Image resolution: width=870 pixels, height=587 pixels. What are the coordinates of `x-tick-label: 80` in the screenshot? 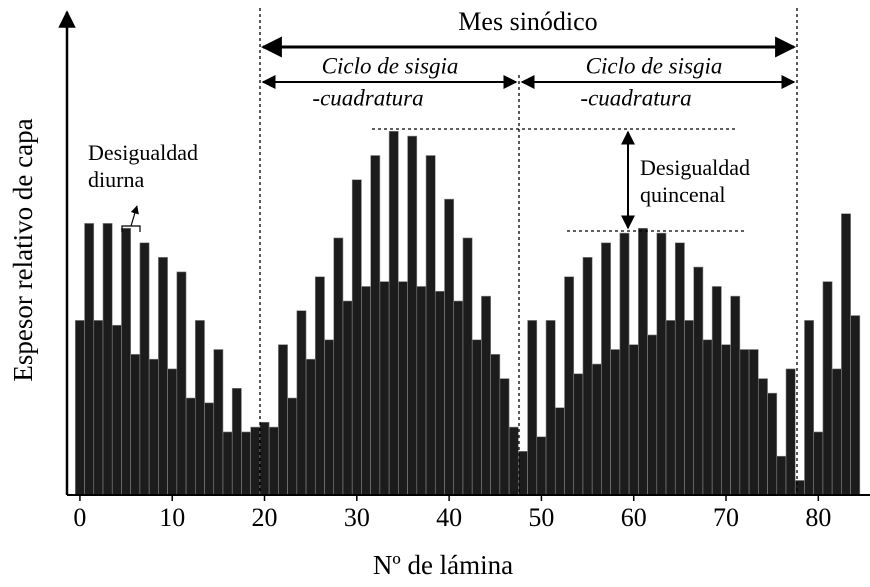 It's located at (818, 517).